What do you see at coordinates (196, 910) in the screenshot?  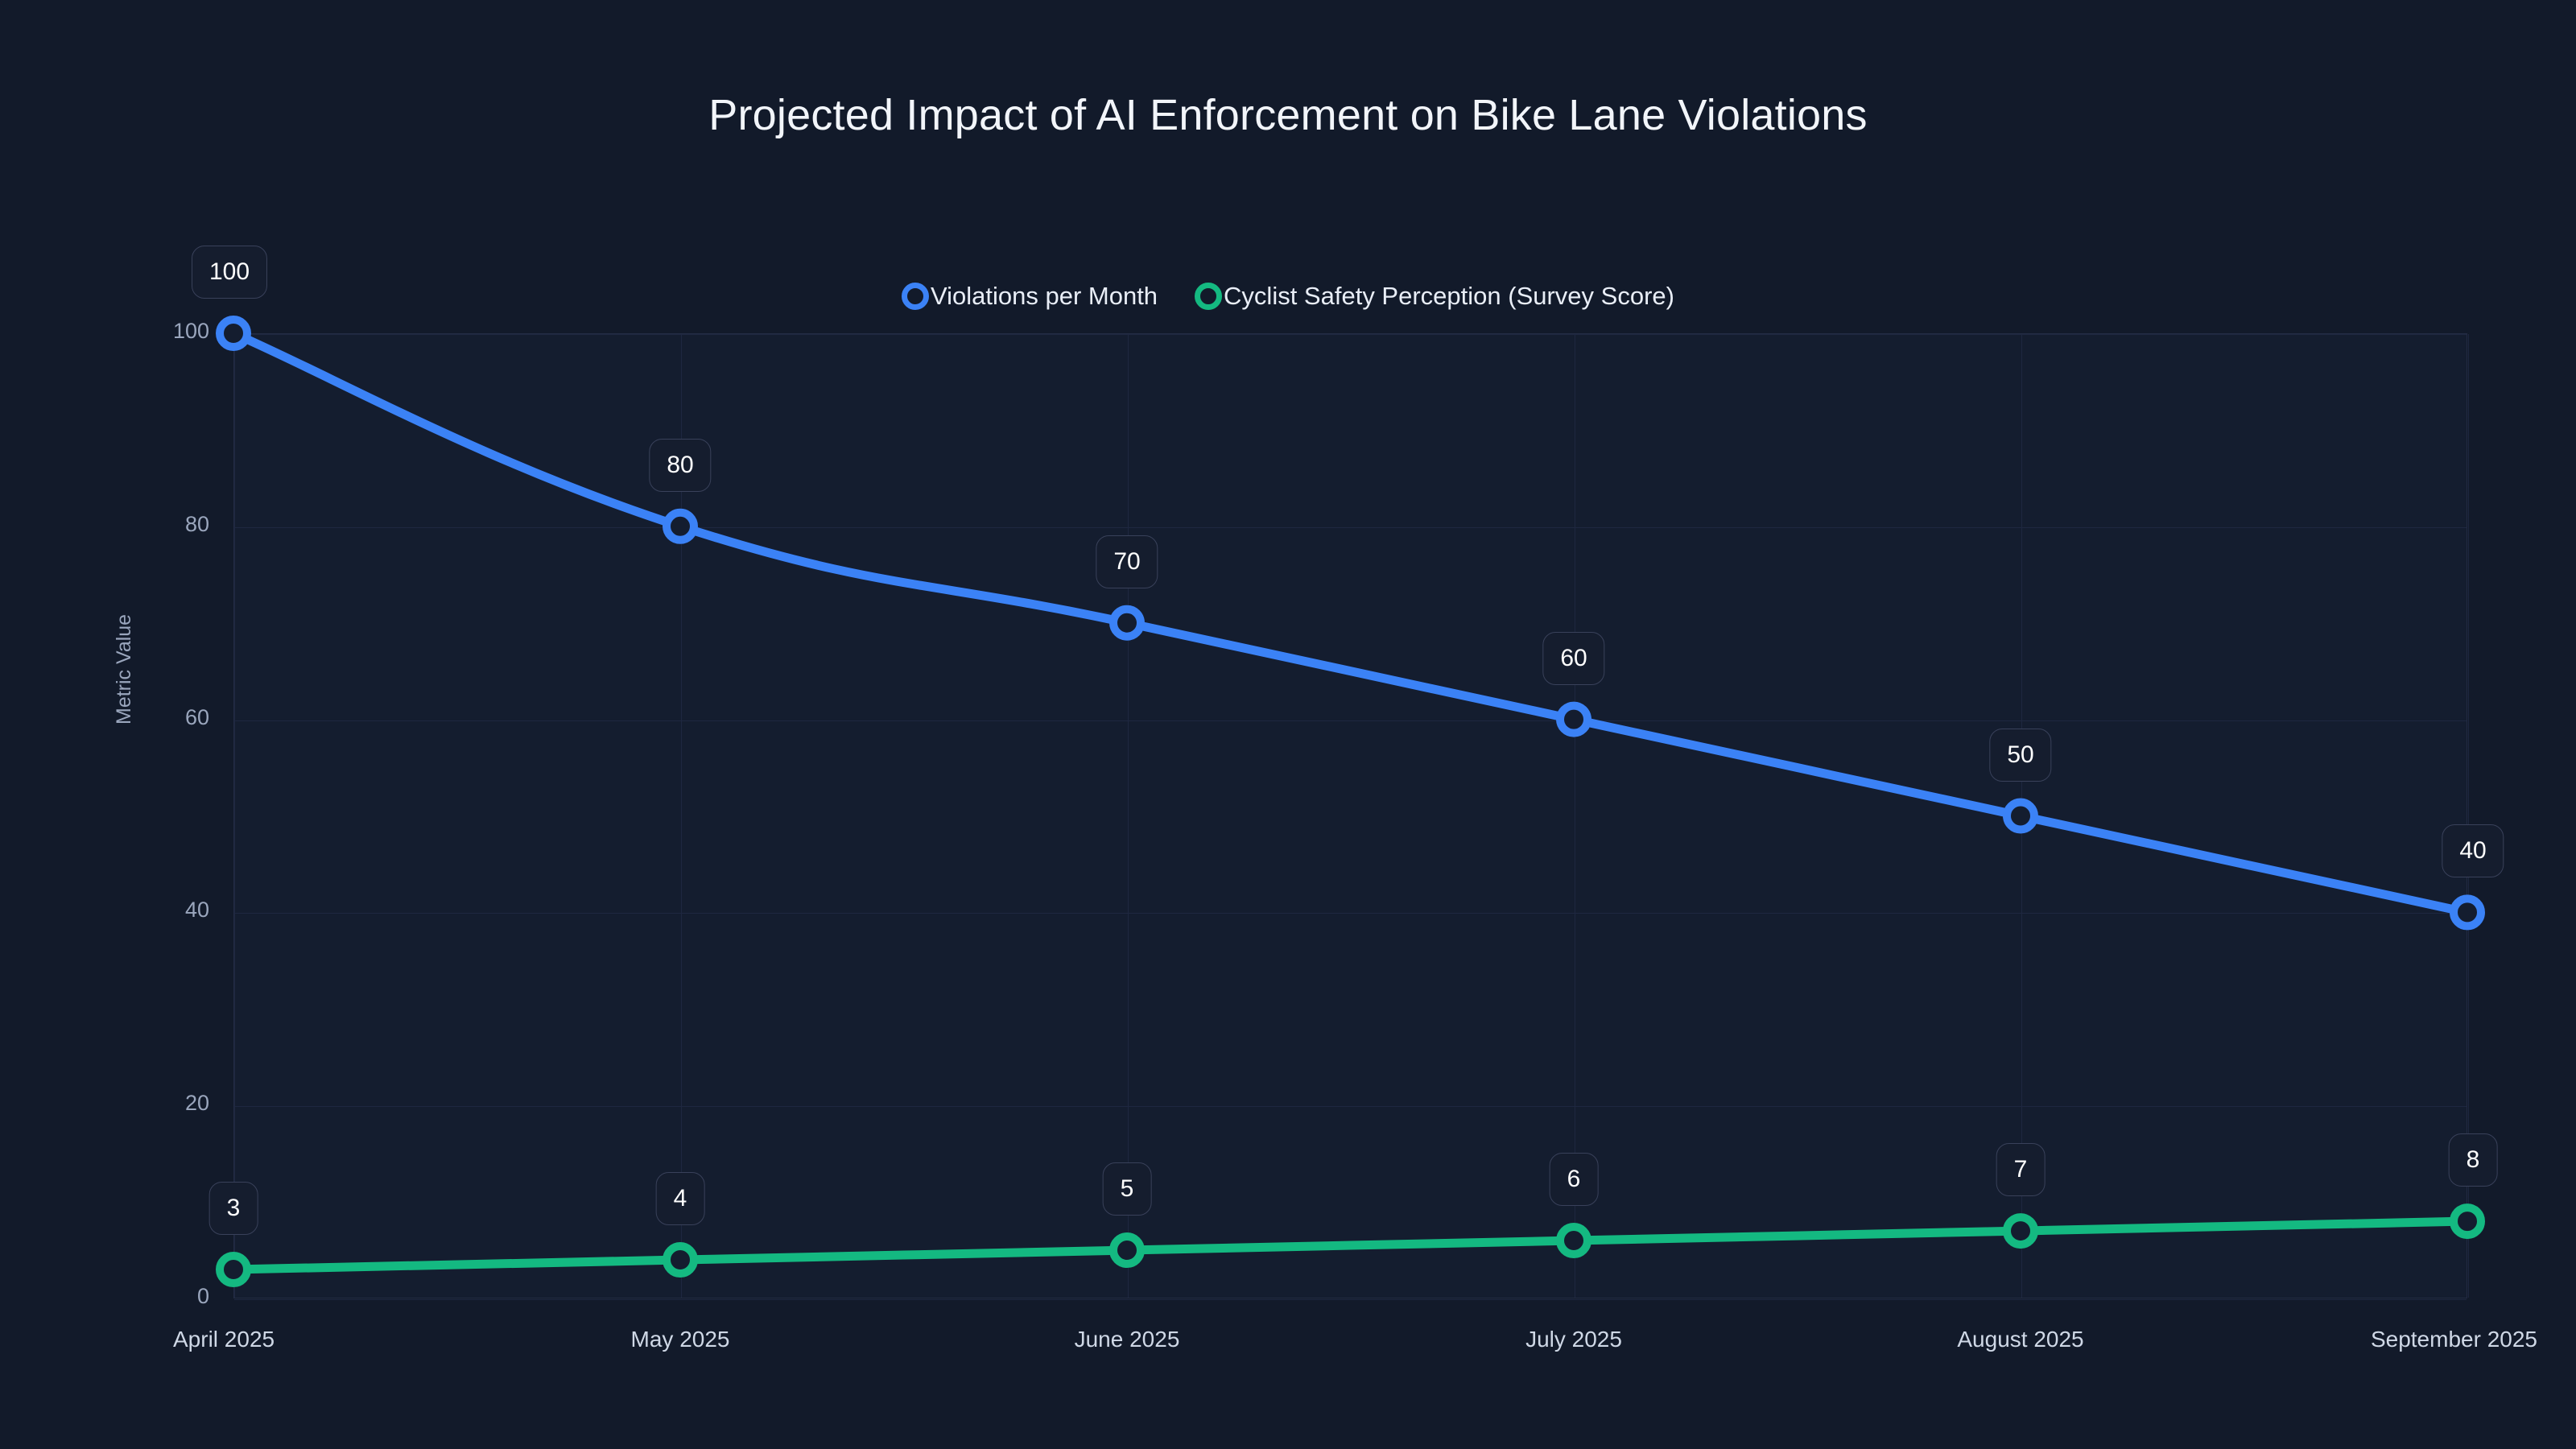 I see `y-axis-tick-label: 40` at bounding box center [196, 910].